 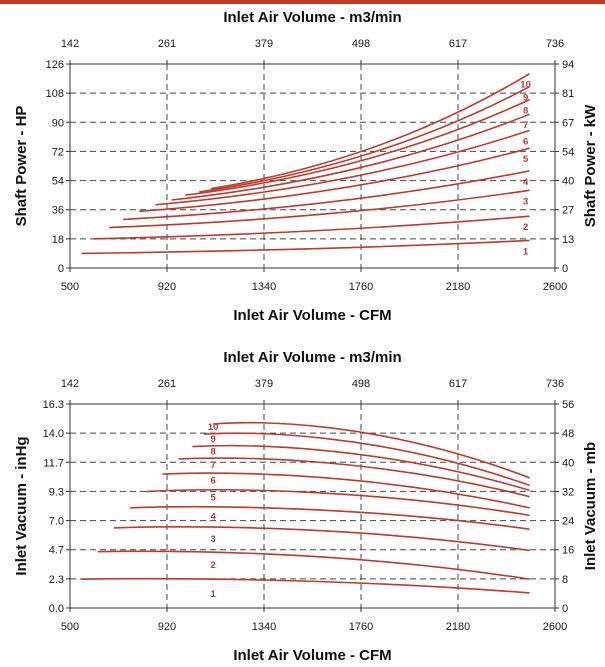 What do you see at coordinates (361, 44) in the screenshot?
I see `top-axis-tick-label: 498` at bounding box center [361, 44].